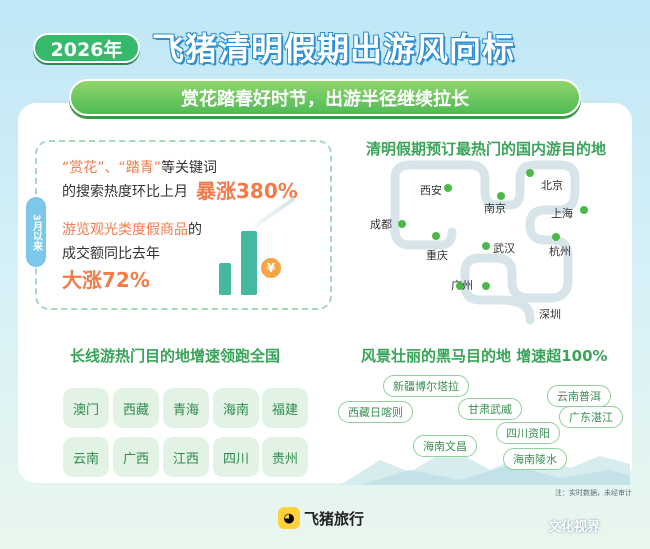 This screenshot has height=549, width=650. Describe the element at coordinates (501, 196) in the screenshot. I see `city-dot-nanjing` at that location.